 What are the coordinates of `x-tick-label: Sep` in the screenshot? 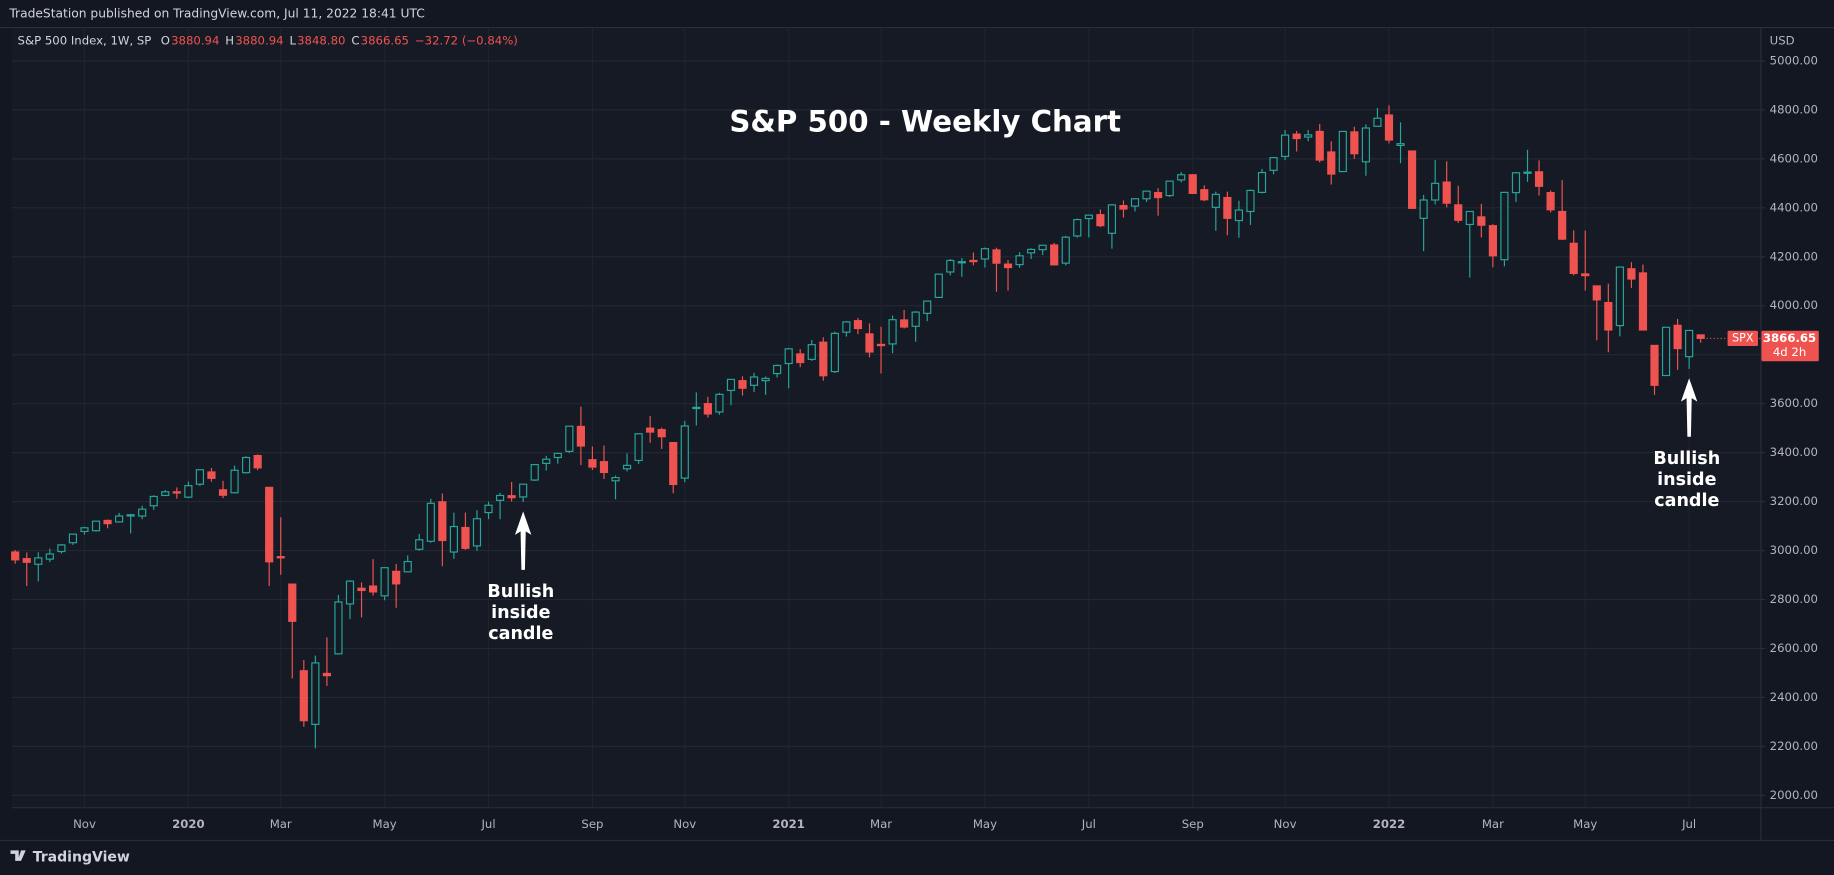 It's located at (592, 824).